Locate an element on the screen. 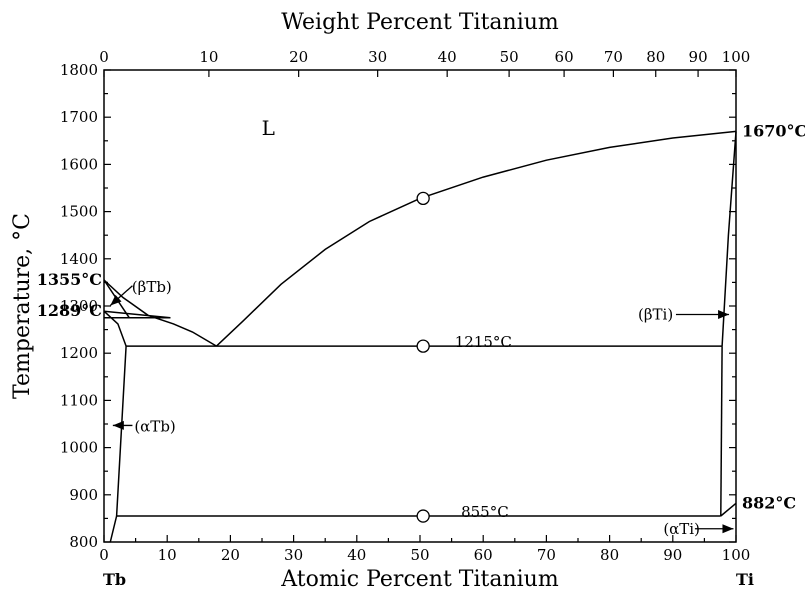  x-tick-label: 10 is located at coordinates (167, 555).